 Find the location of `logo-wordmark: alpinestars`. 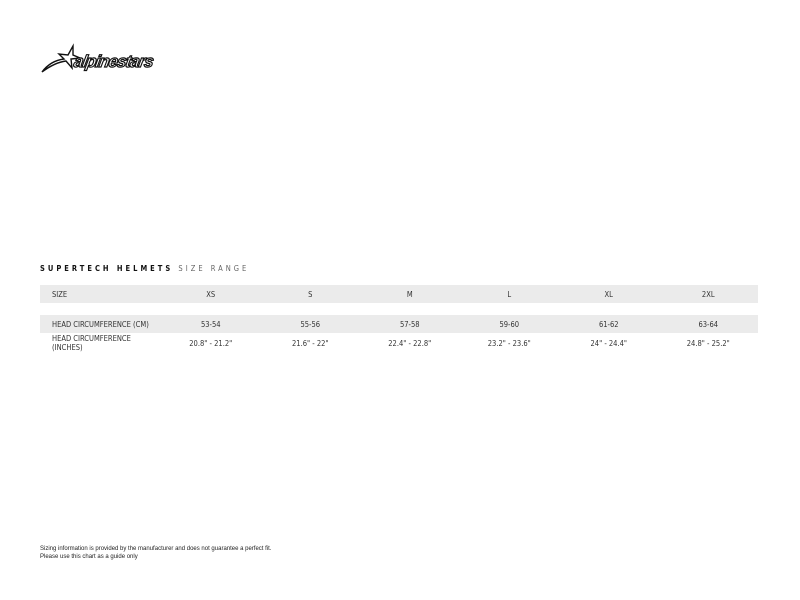

logo-wordmark: alpinestars is located at coordinates (113, 61).